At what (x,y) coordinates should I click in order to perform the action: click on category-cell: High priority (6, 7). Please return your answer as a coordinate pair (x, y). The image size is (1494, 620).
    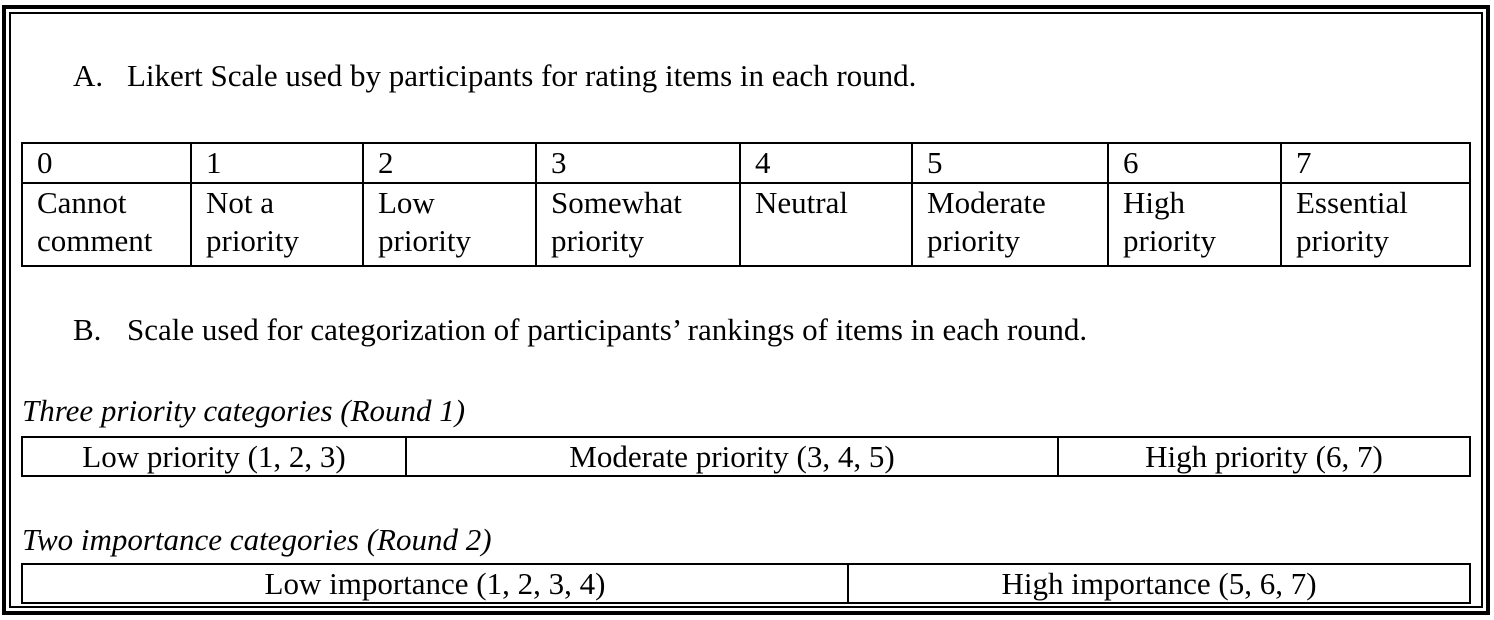
    Looking at the image, I should click on (1264, 456).